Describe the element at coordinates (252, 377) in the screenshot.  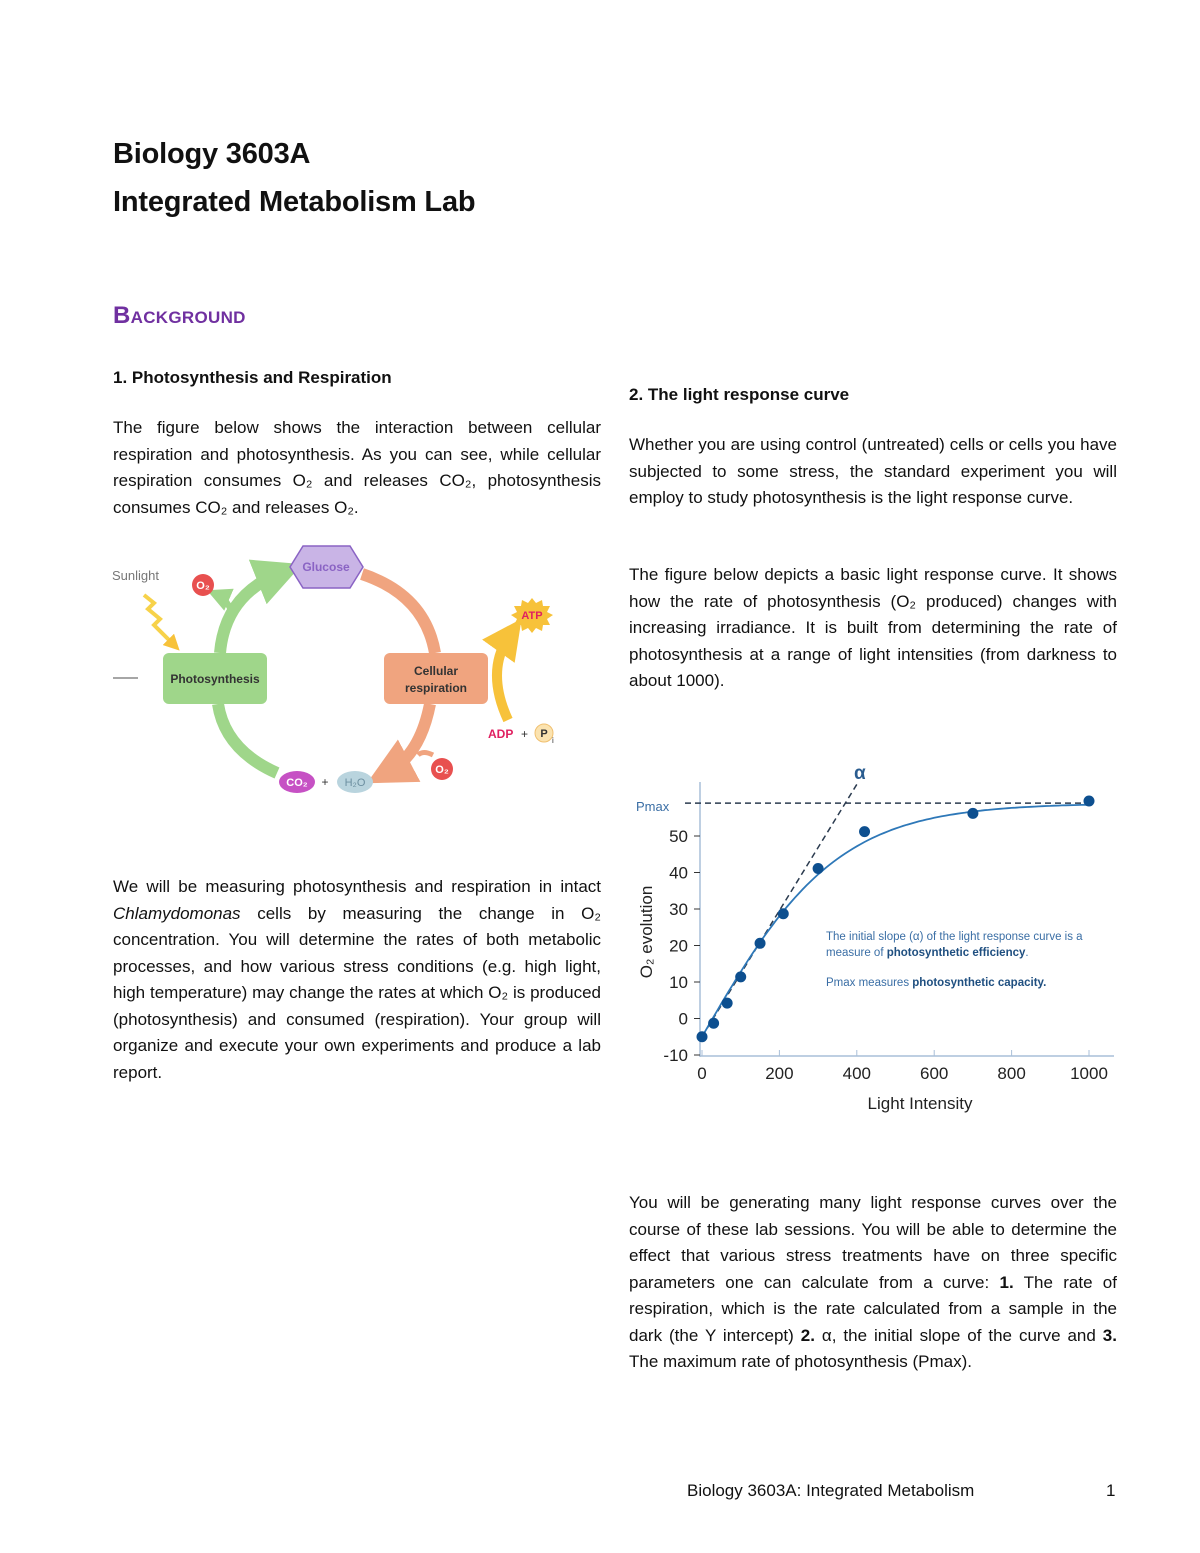
I see `subheading-photosynthesis-respiration: 1. Photosynthesis and Respiration` at that location.